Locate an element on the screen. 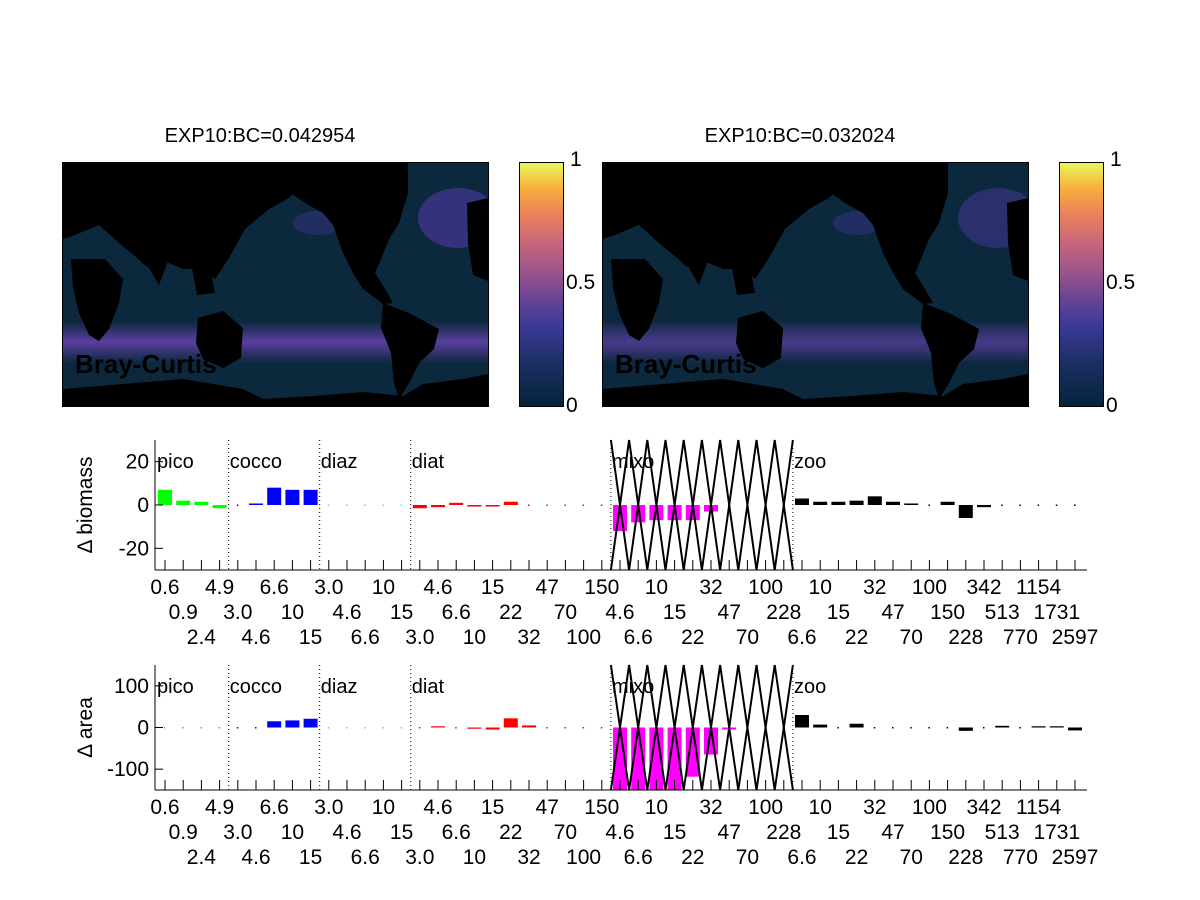 Image resolution: width=1200 pixels, height=900 pixels. map-label: Bray-Curtis is located at coordinates (146, 364).